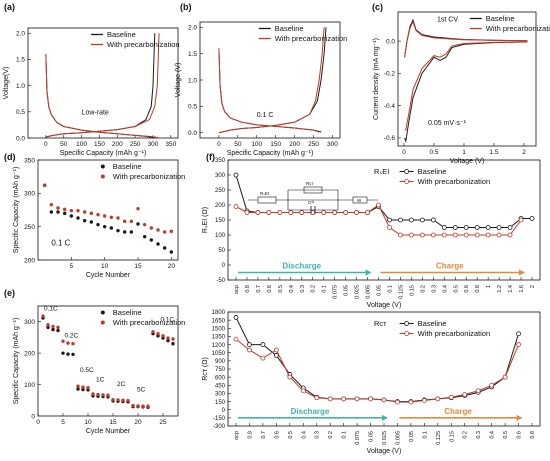 This screenshot has height=461, width=550. I want to click on x-tick-label: 0.7, so click(259, 289).